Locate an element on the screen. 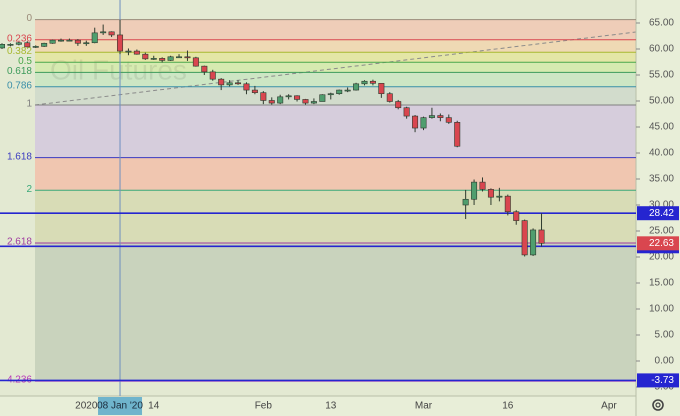 Image resolution: width=680 pixels, height=416 pixels. fib-label: 2 is located at coordinates (29, 189).